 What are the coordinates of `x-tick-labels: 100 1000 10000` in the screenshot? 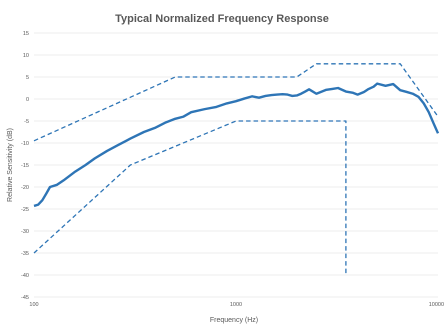 It's located at (236, 305).